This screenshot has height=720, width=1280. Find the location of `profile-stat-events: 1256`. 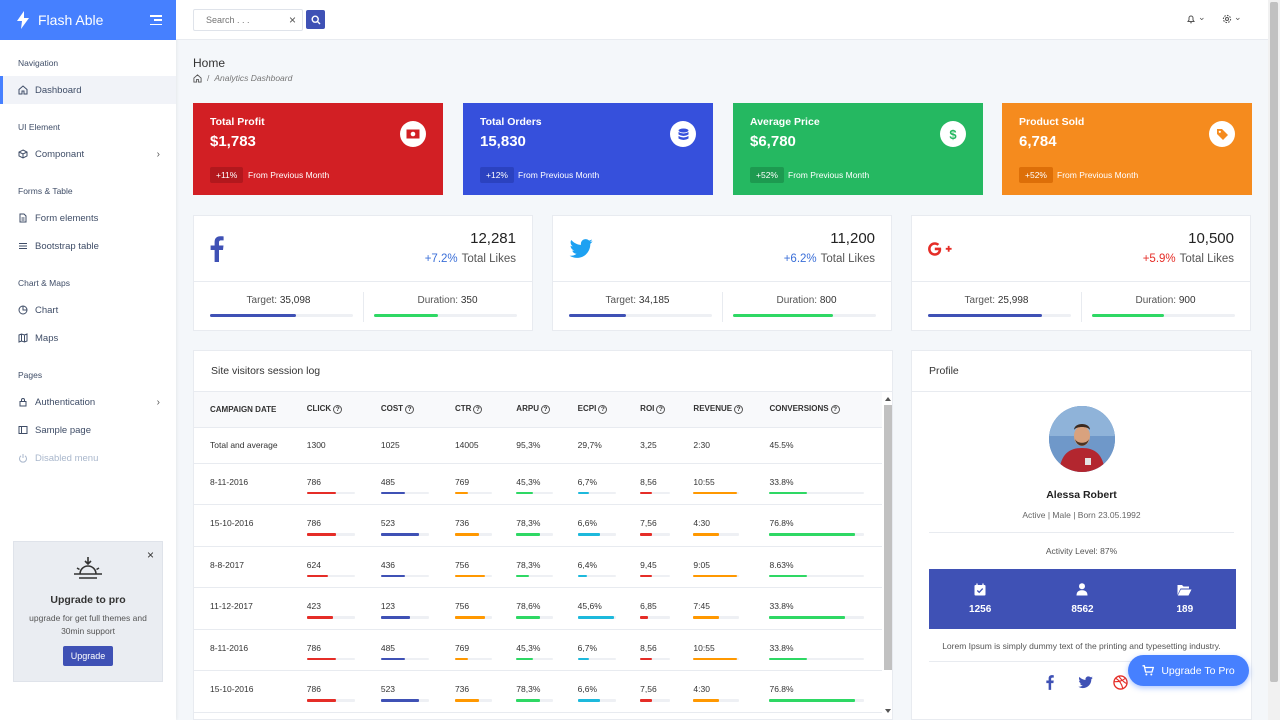

profile-stat-events: 1256 is located at coordinates (980, 599).